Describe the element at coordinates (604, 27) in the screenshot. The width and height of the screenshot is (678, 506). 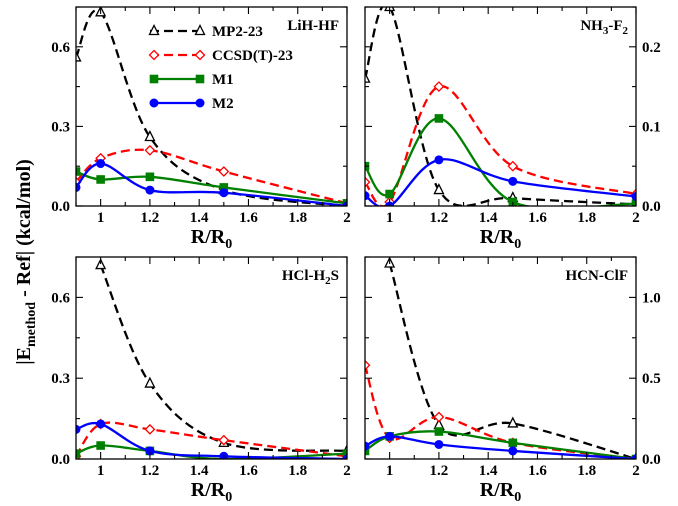
I see `panel-title: NH3-F2` at that location.